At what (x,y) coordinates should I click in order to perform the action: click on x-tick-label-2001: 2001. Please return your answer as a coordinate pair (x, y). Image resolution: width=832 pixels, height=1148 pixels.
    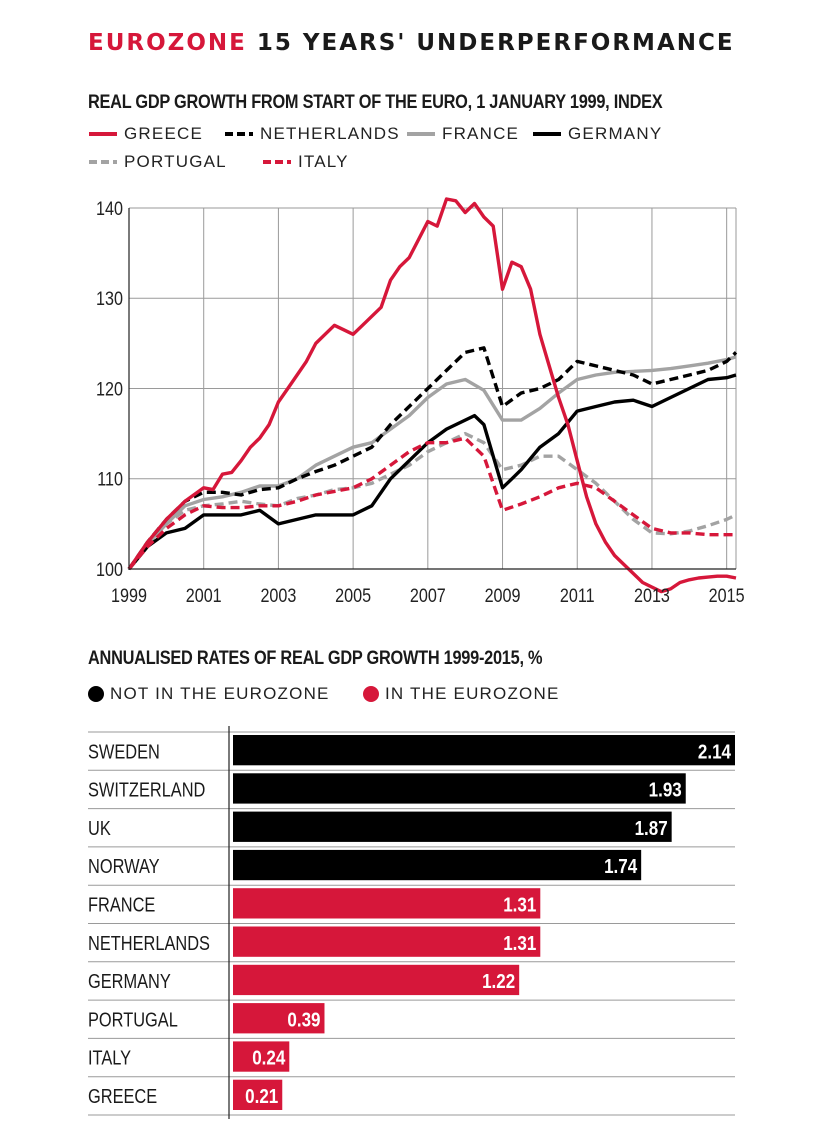
    Looking at the image, I should click on (204, 596).